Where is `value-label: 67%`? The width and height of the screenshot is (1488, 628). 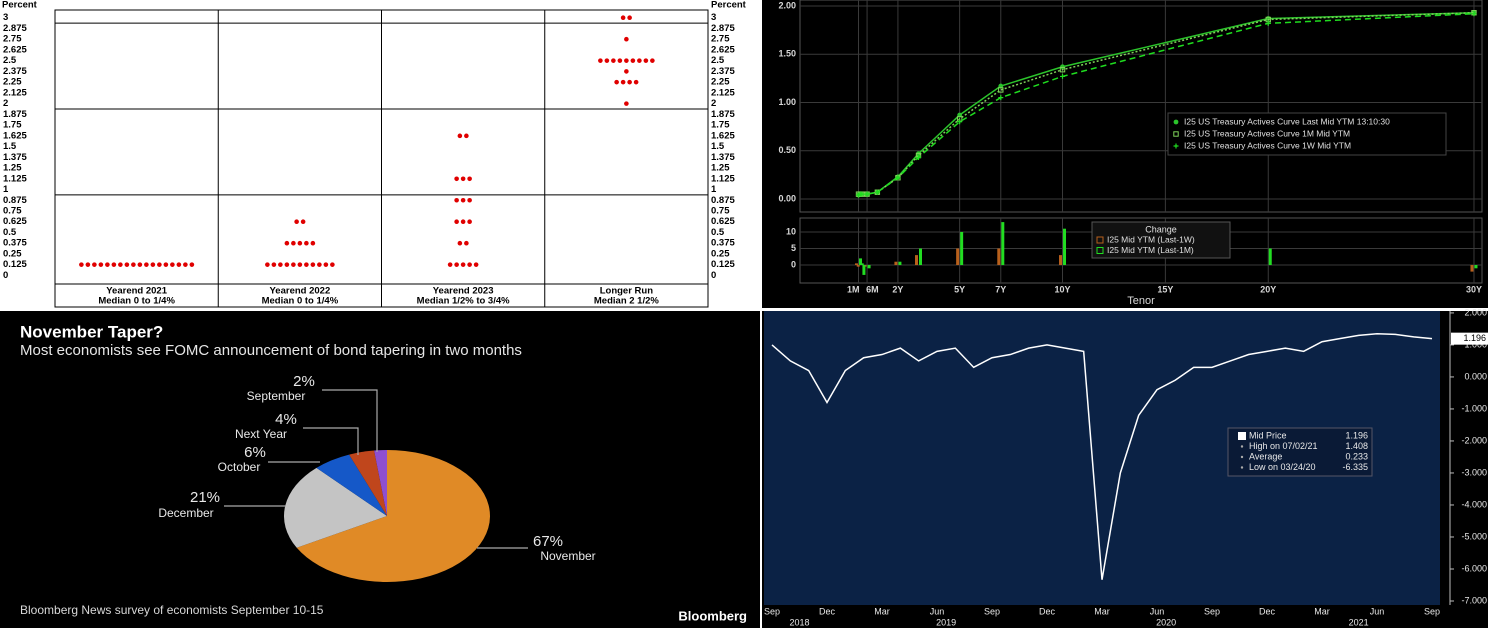
value-label: 67% is located at coordinates (548, 541).